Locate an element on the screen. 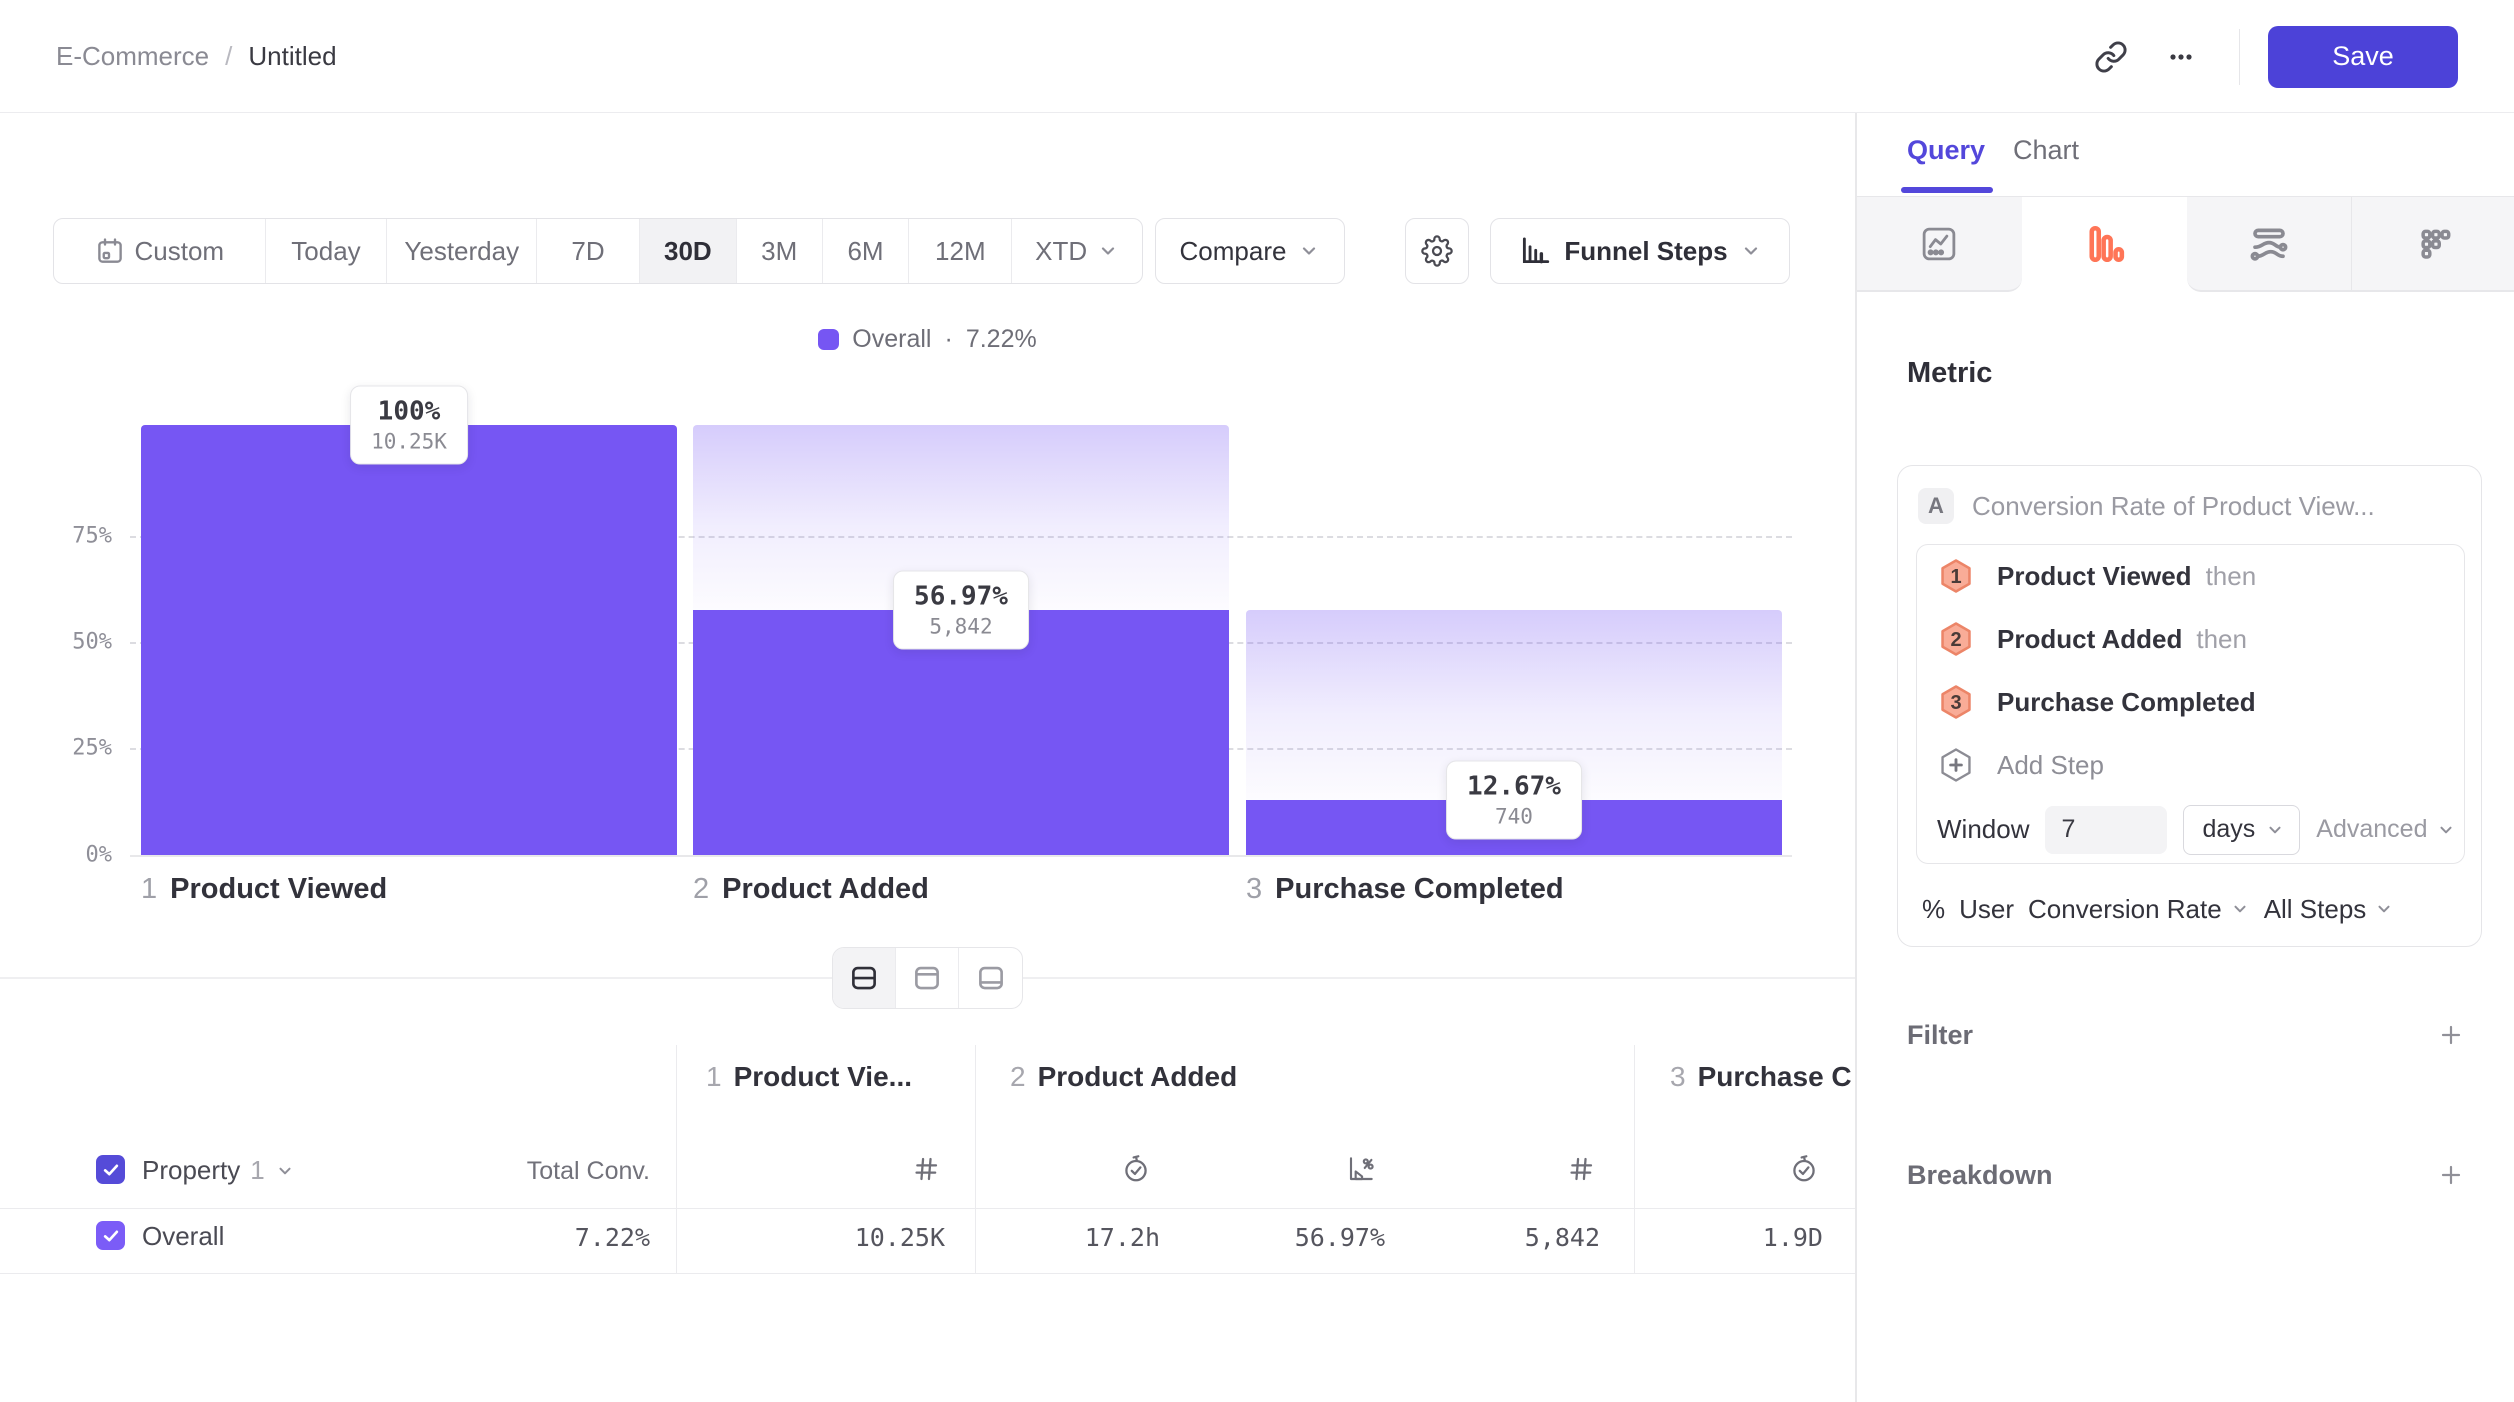 This screenshot has width=2514, height=1402. chart-view-selector: Funnel Steps is located at coordinates (1640, 251).